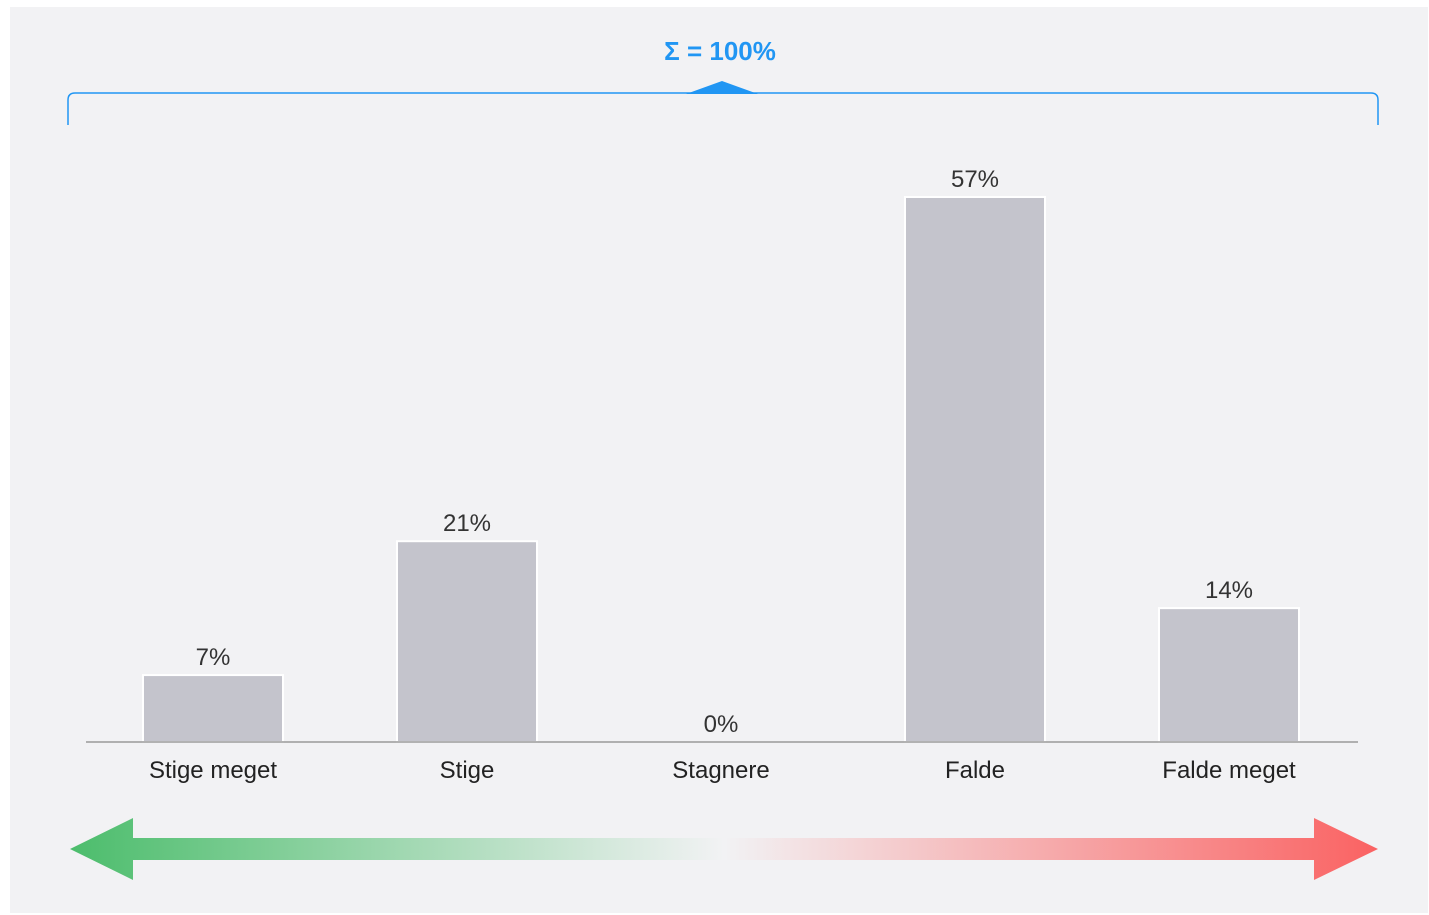 The width and height of the screenshot is (1429, 915). I want to click on category-label-0: Stige meget, so click(213, 770).